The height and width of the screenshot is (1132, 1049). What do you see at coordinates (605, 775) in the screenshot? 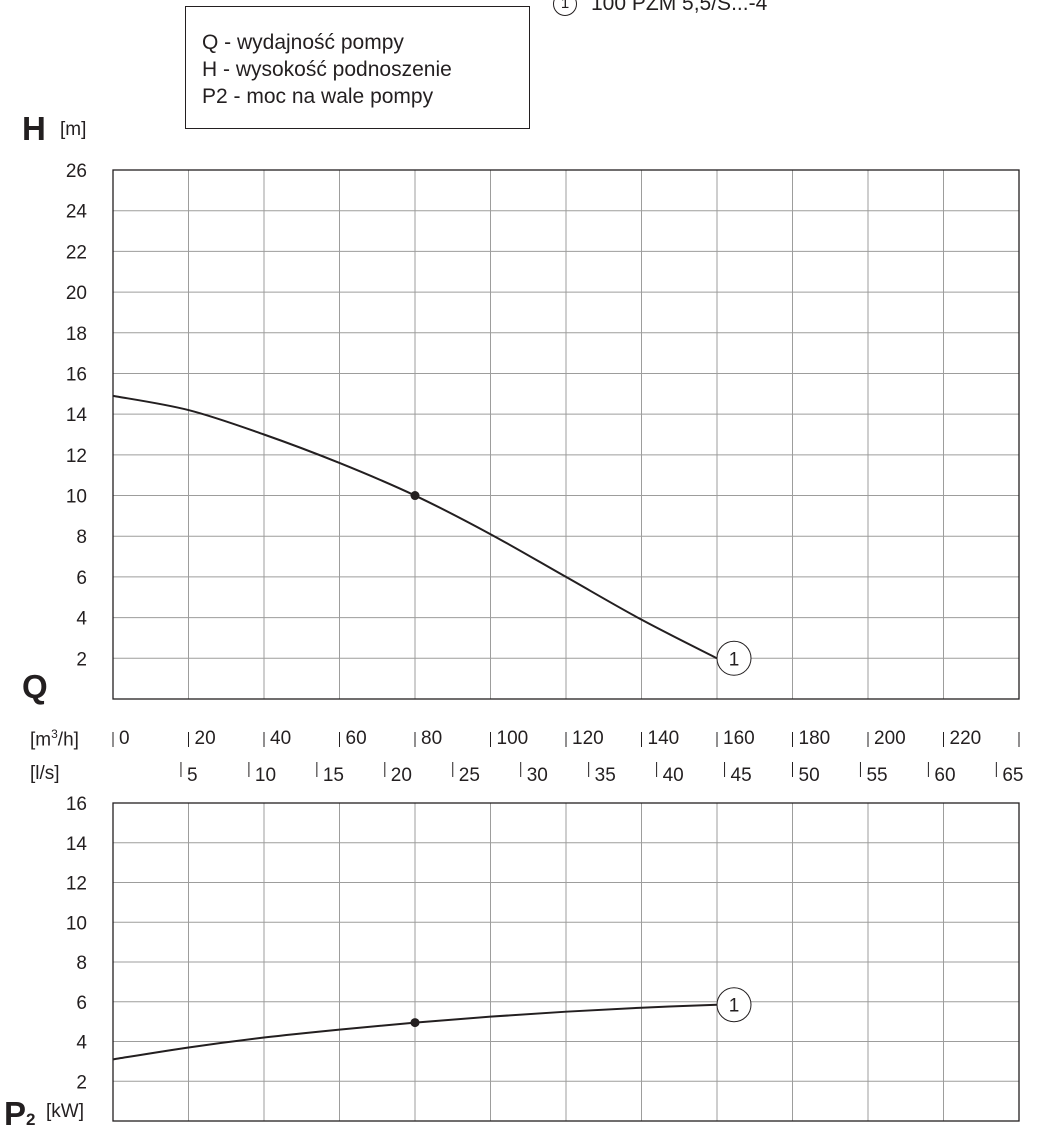
I see `q-ls-tick-label: 35` at bounding box center [605, 775].